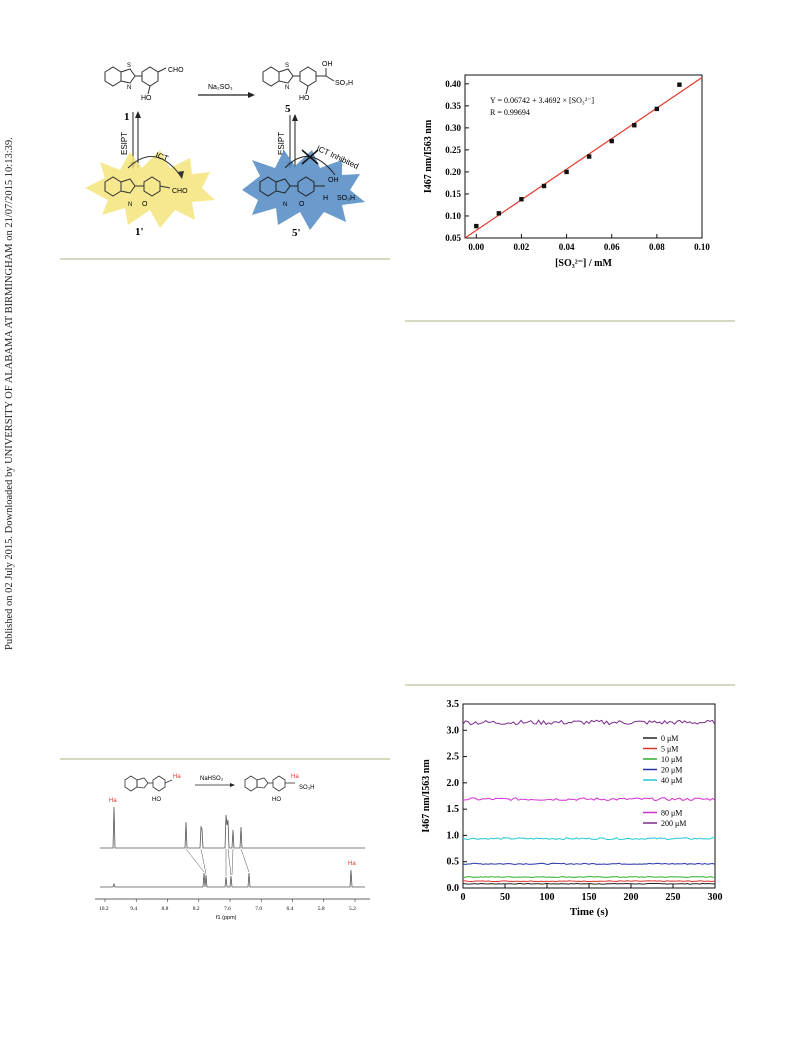 The width and height of the screenshot is (793, 1039). What do you see at coordinates (453, 216) in the screenshot?
I see `y-tick-label: 0.10` at bounding box center [453, 216].